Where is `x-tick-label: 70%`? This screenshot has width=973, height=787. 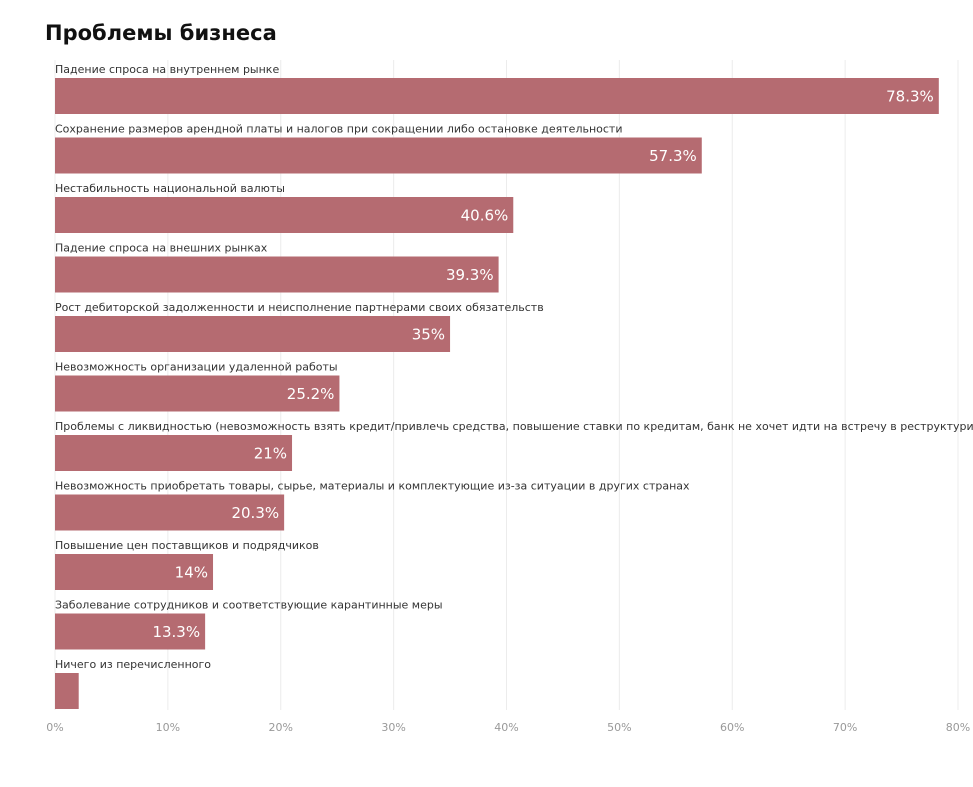 x-tick-label: 70% is located at coordinates (845, 727).